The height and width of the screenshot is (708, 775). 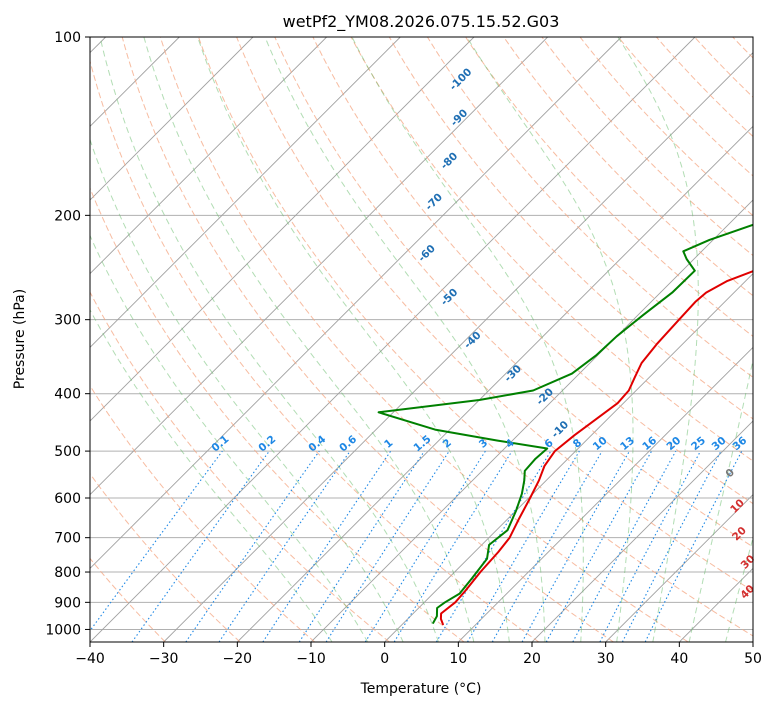 I want to click on y-tick-label: 400, so click(x=67, y=395).